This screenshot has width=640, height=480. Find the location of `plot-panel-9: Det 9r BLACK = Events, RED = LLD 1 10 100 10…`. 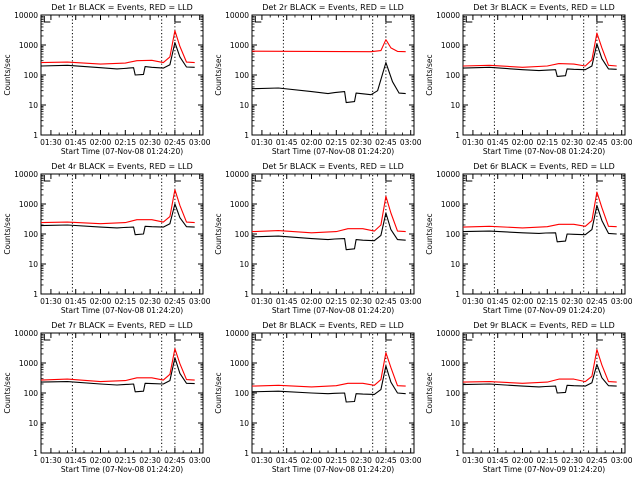

plot-panel-9: Det 9r BLACK = Events, RED = LLD 1 10 100 10… is located at coordinates (529, 397).